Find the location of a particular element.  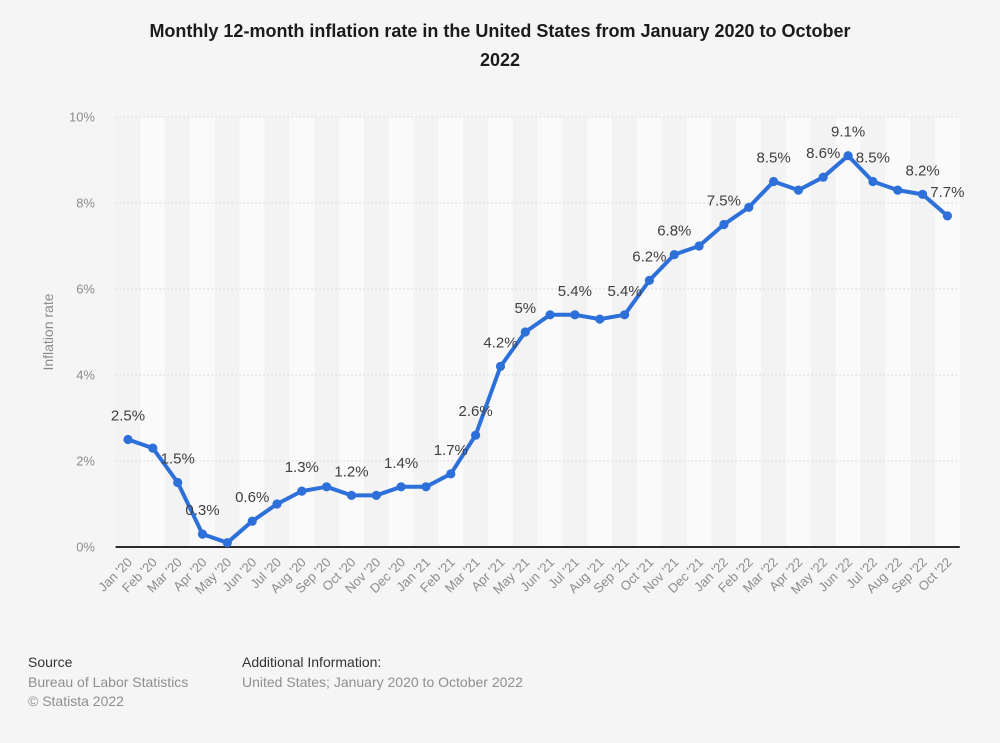

data-point-label: 1.7% is located at coordinates (451, 450).